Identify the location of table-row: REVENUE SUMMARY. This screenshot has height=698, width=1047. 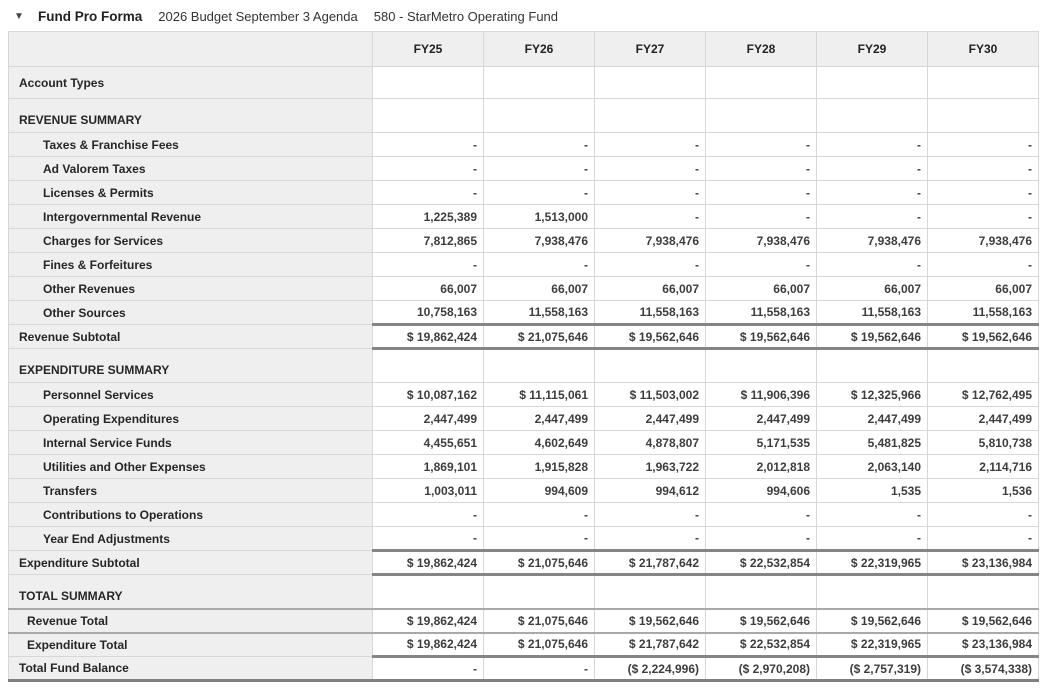
(523, 115).